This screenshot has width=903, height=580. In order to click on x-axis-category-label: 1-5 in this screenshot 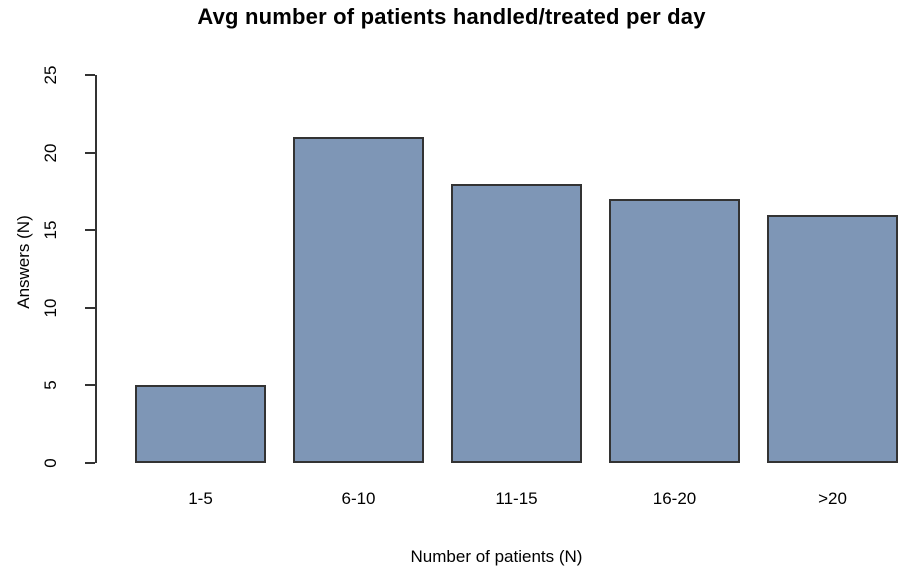, I will do `click(200, 498)`.